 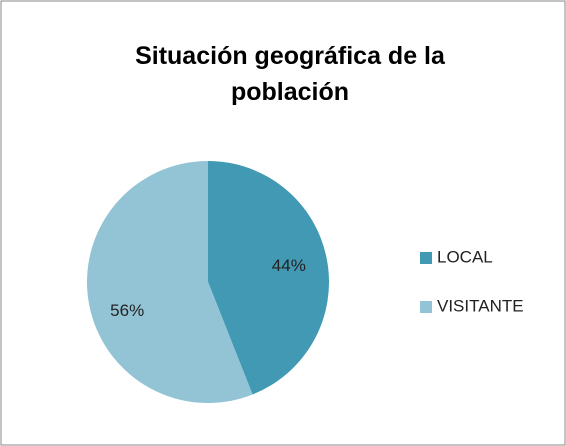 What do you see at coordinates (289, 265) in the screenshot?
I see `data-label: 44%` at bounding box center [289, 265].